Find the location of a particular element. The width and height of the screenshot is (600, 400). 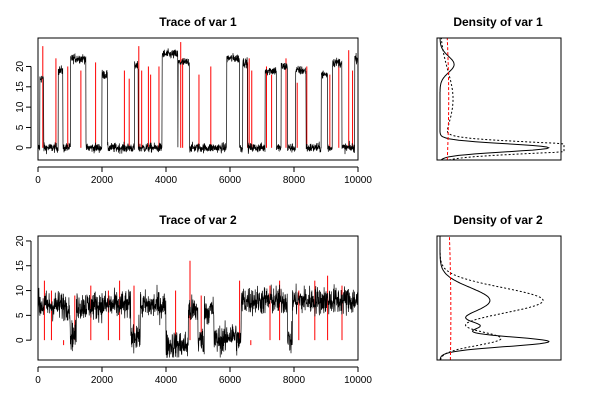

density1-frame is located at coordinates (499, 99).